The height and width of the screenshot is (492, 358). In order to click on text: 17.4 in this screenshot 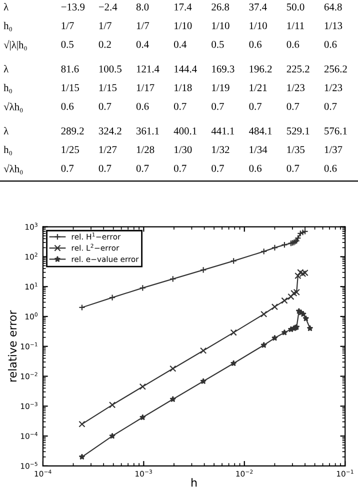, I will do `click(183, 7)`.